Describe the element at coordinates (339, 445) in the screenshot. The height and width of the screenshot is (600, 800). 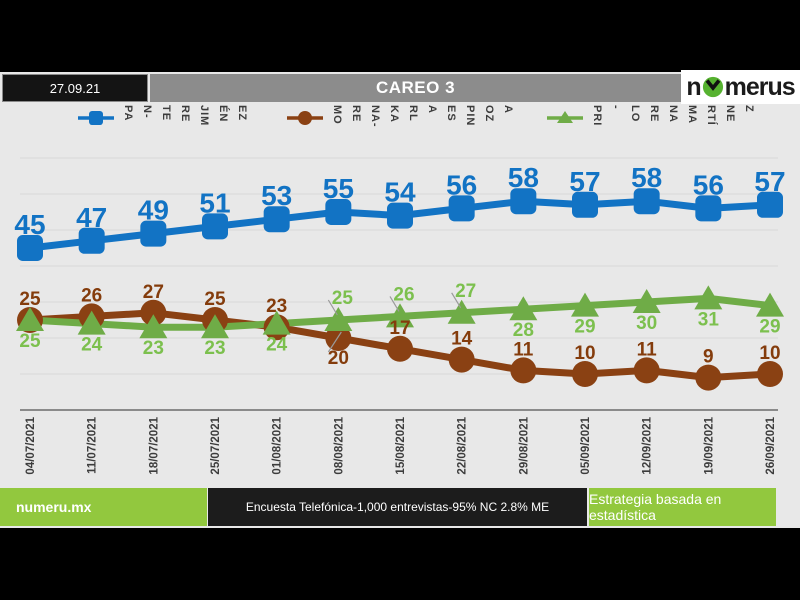
I see `x-tick-label: 08/08/2021` at that location.